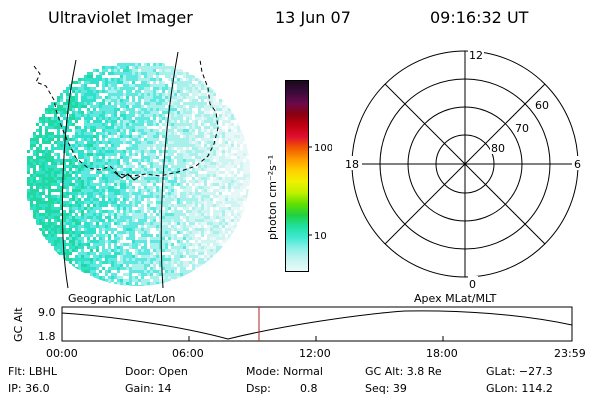  Describe the element at coordinates (313, 17) in the screenshot. I see `date-label: 13 Jun 07` at that location.